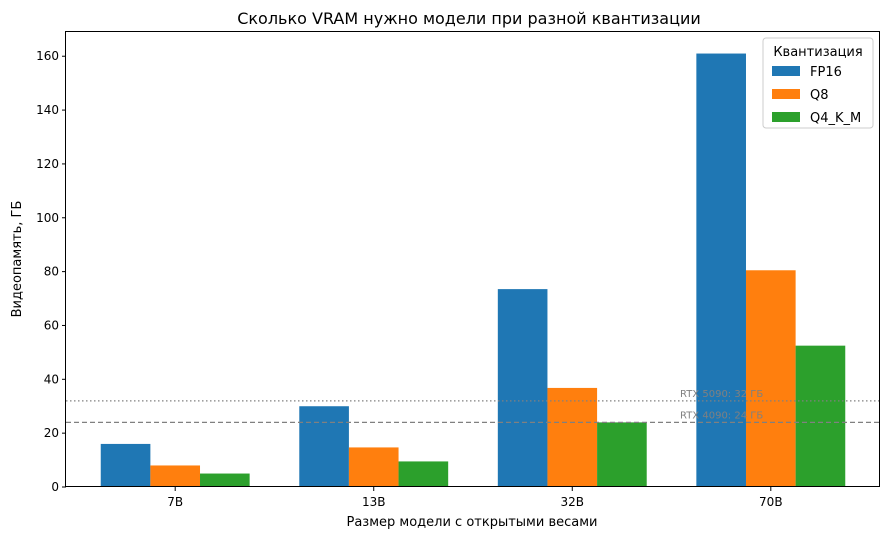  Describe the element at coordinates (817, 52) in the screenshot. I see `legend-title: Квантизация` at that location.